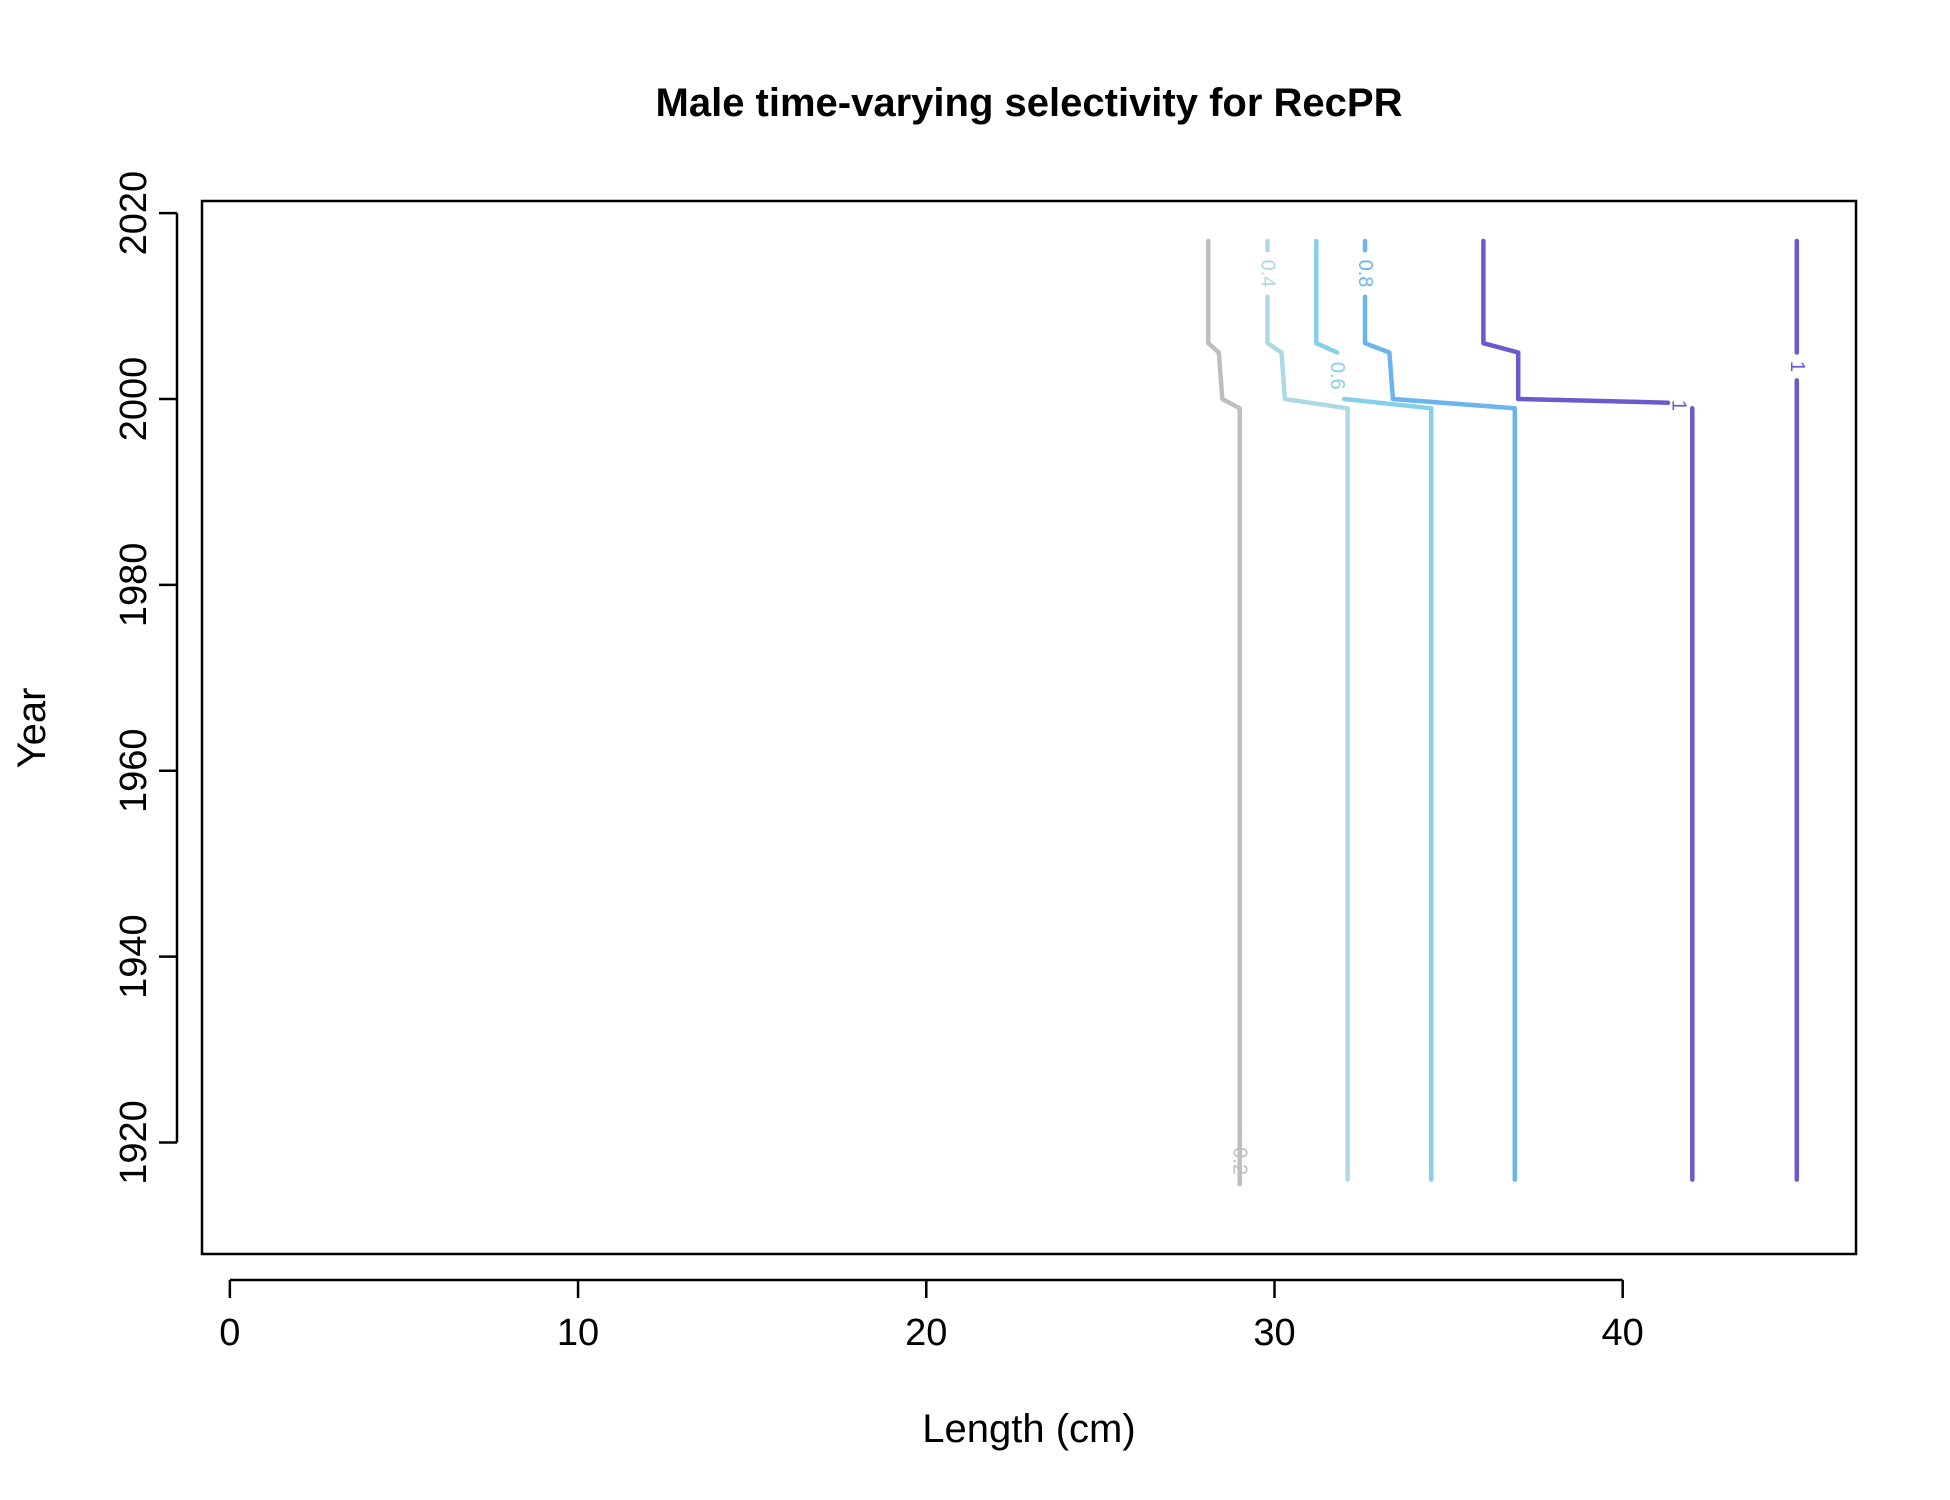 This screenshot has height=1500, width=1950. What do you see at coordinates (1365, 274) in the screenshot?
I see `contour-label-0.8: 0.8` at bounding box center [1365, 274].